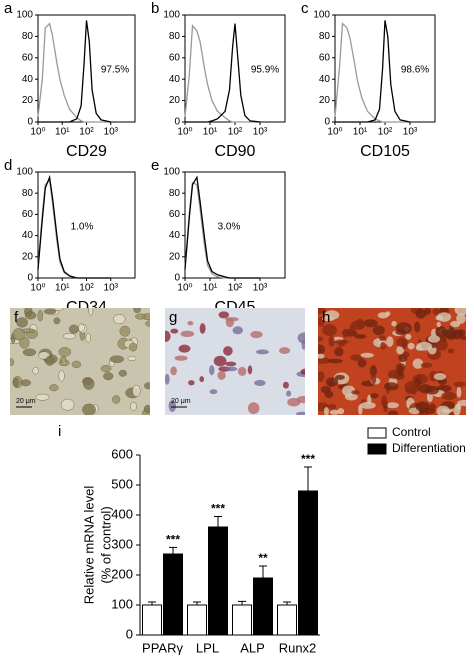 Image resolution: width=474 pixels, height=660 pixels. What do you see at coordinates (86, 151) in the screenshot?
I see `x-axis-label: CD29` at bounding box center [86, 151].